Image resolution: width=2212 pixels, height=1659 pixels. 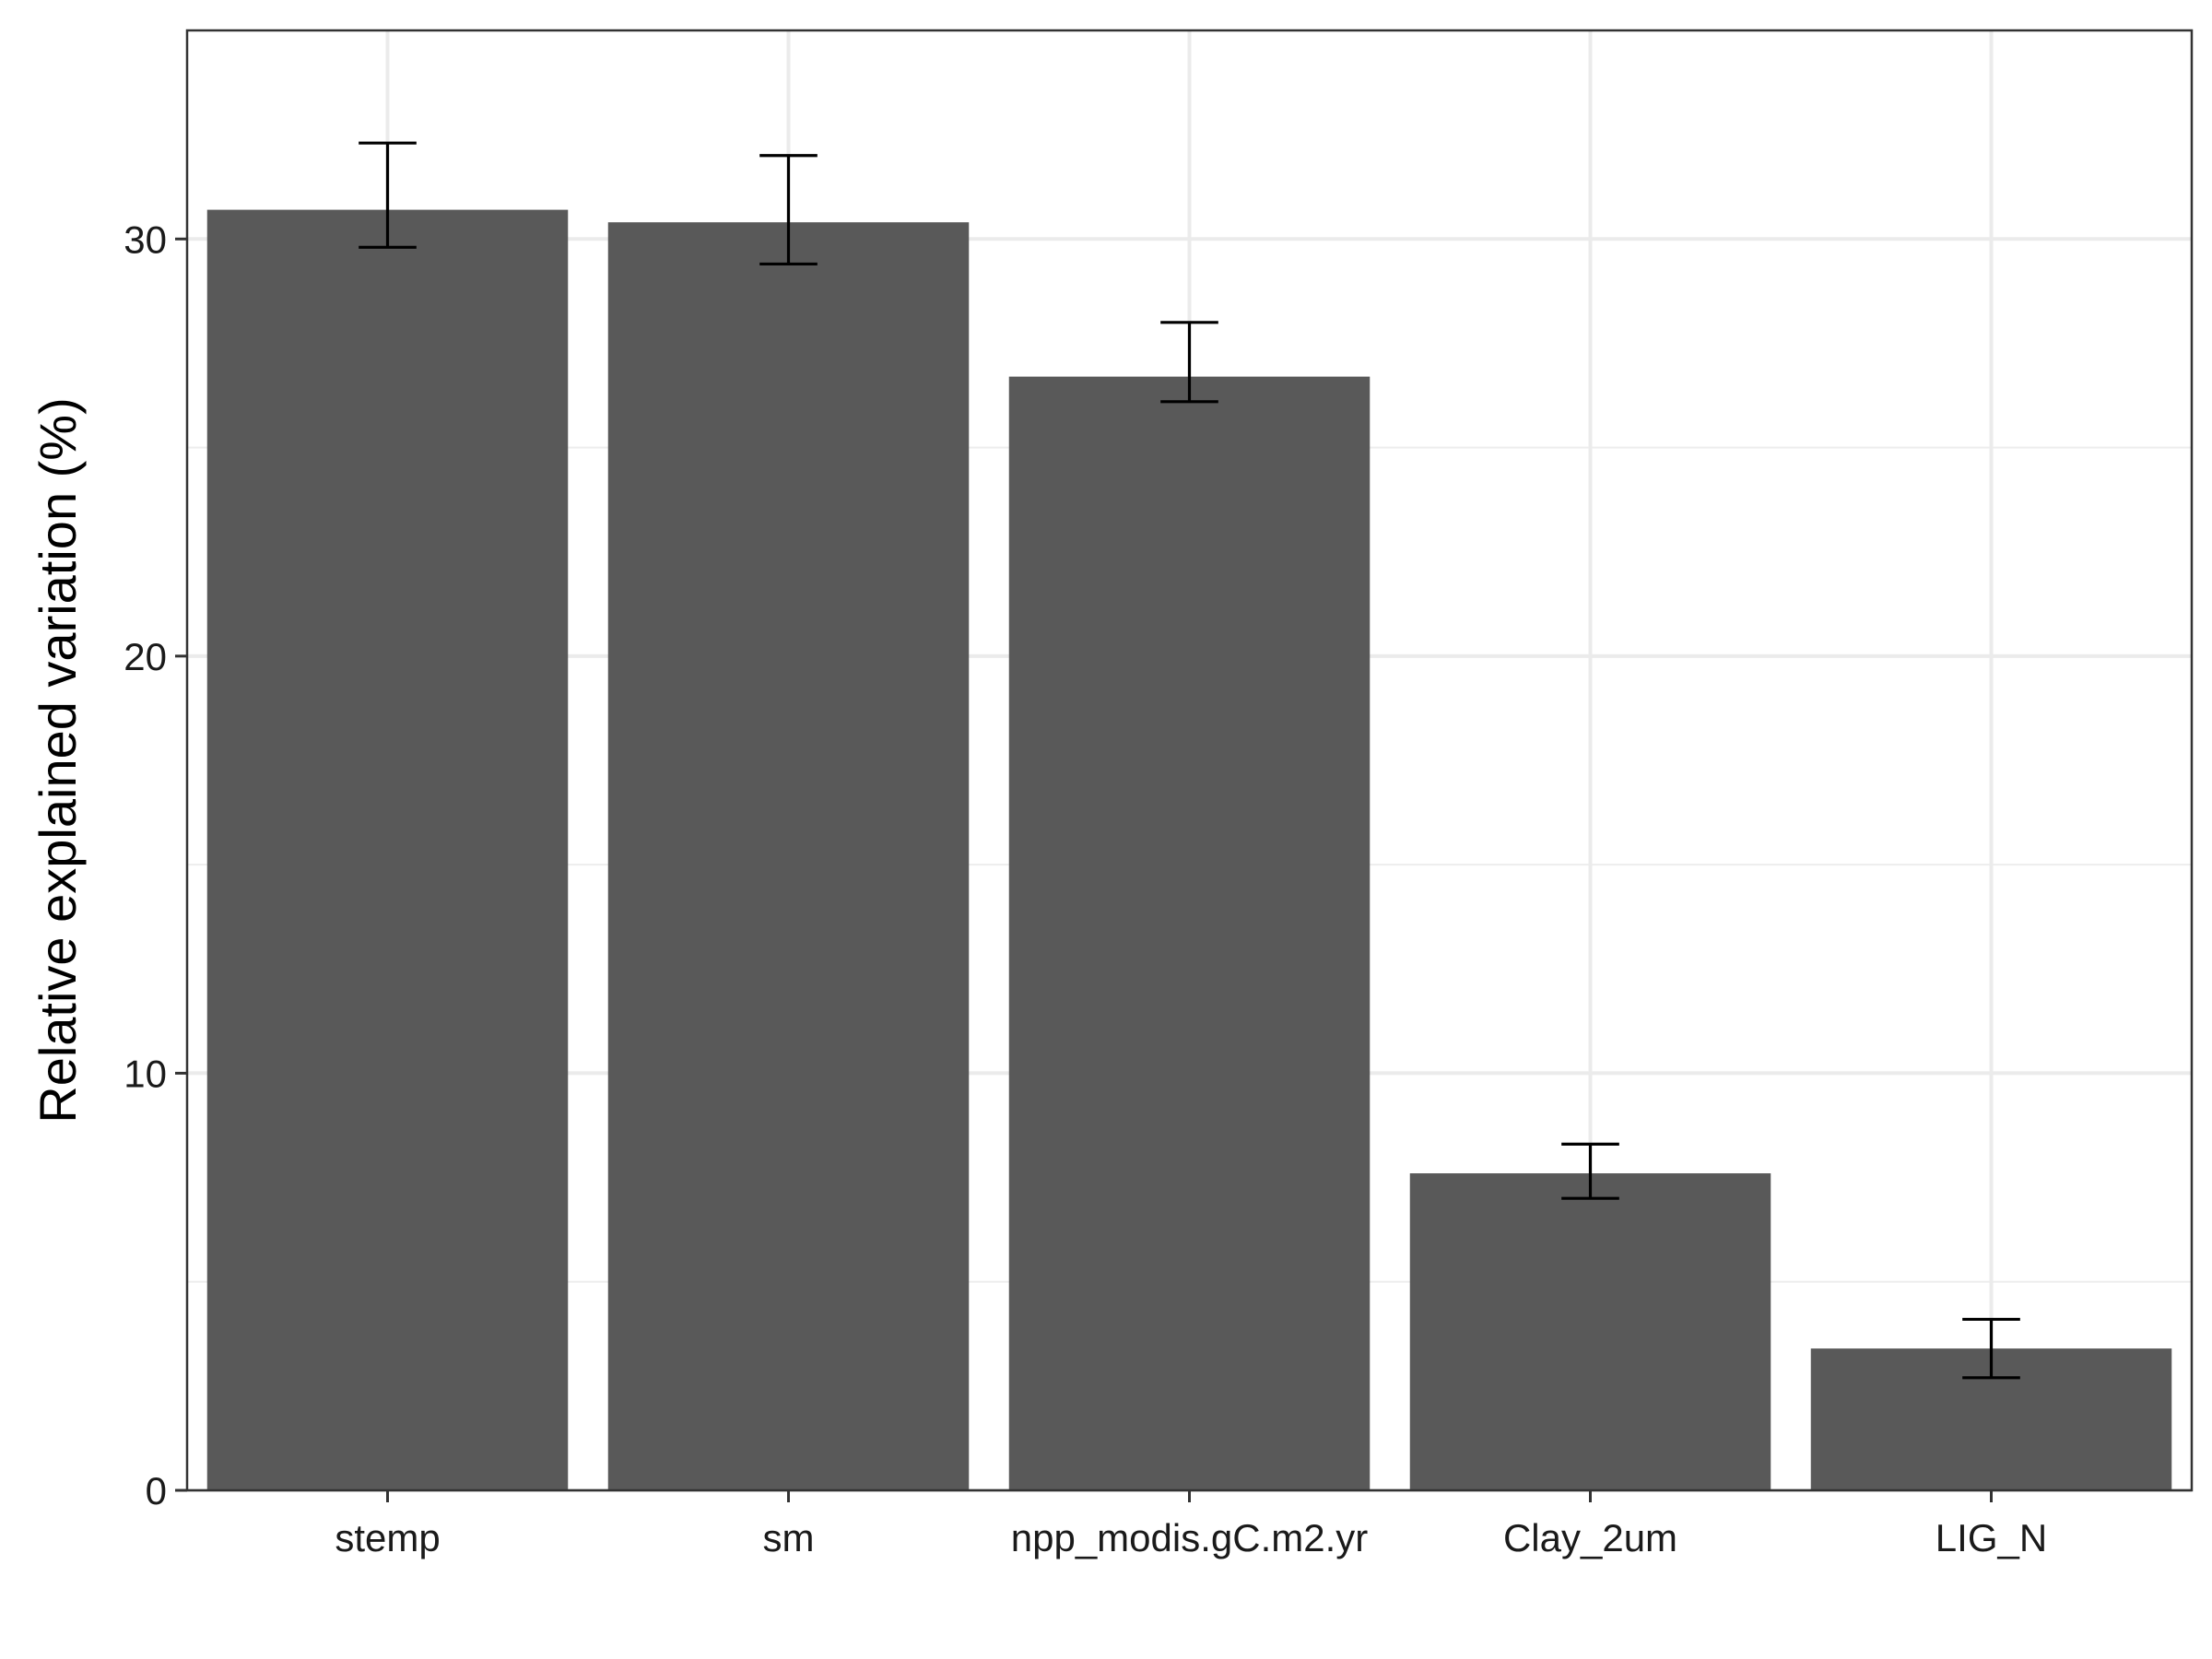 I want to click on y-tick-label: 10, so click(x=145, y=1073).